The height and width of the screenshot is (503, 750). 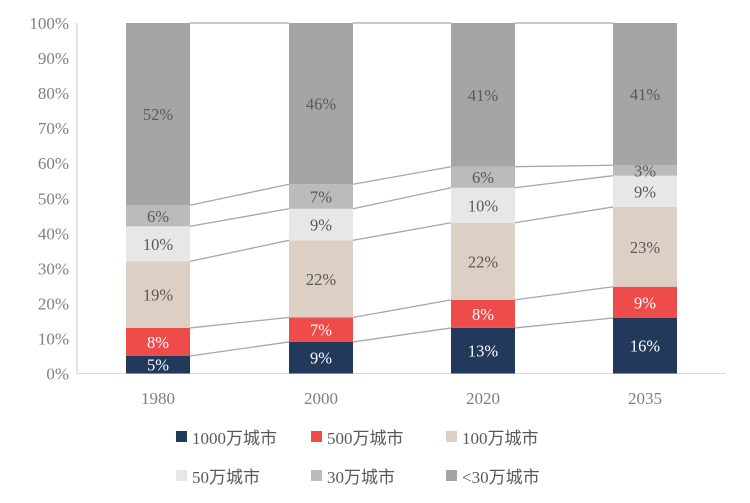 What do you see at coordinates (234, 438) in the screenshot?
I see `legend-label: 1000万城市` at bounding box center [234, 438].